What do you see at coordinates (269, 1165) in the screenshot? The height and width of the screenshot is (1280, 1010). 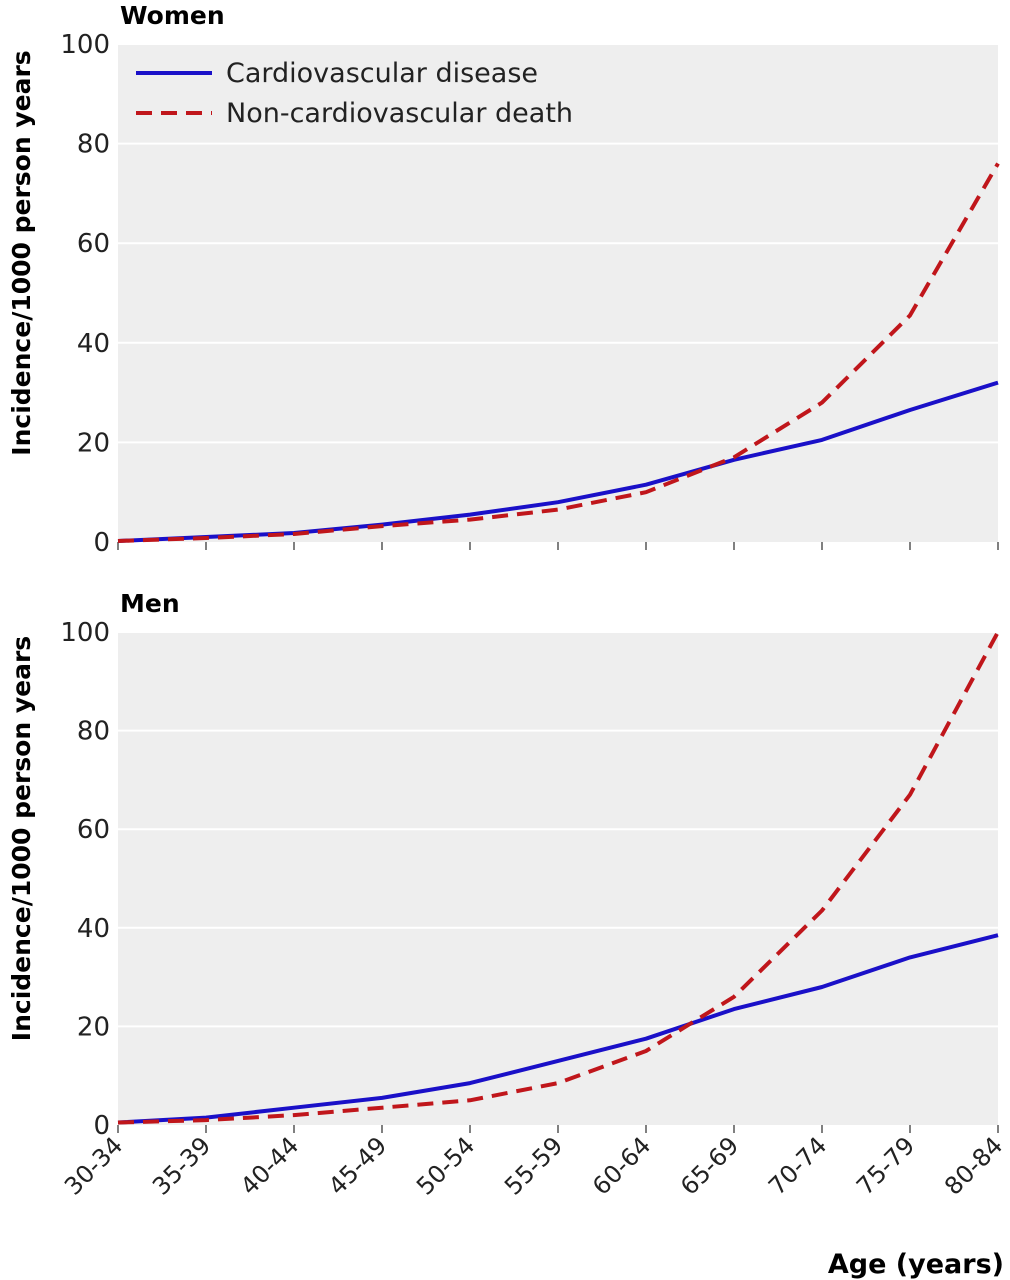 I see `men-x-tick-label-40-44: 40-44` at bounding box center [269, 1165].